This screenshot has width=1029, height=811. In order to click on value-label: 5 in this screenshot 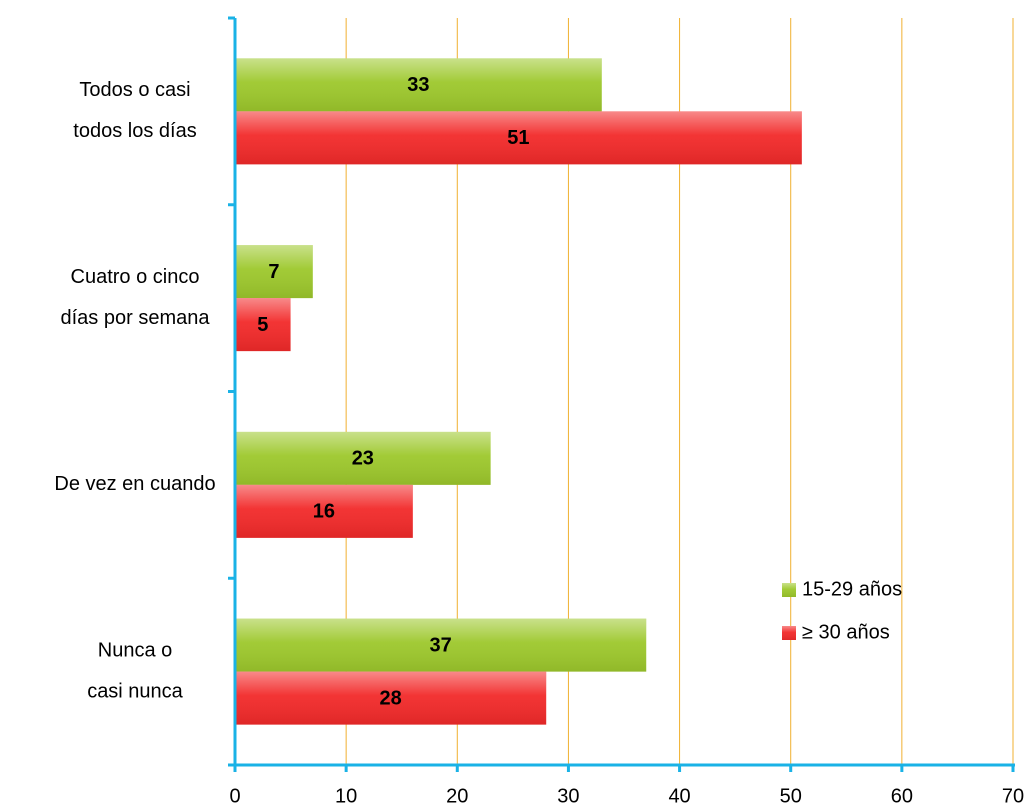, I will do `click(262, 325)`.